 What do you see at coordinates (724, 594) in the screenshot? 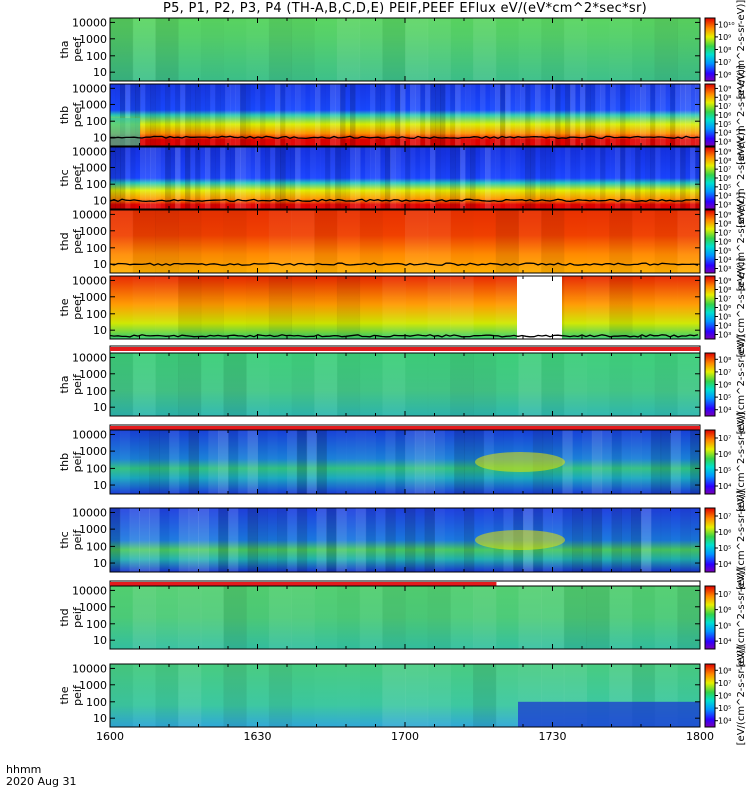
I see `colorbar-tick-label: 10⁷` at bounding box center [724, 594].